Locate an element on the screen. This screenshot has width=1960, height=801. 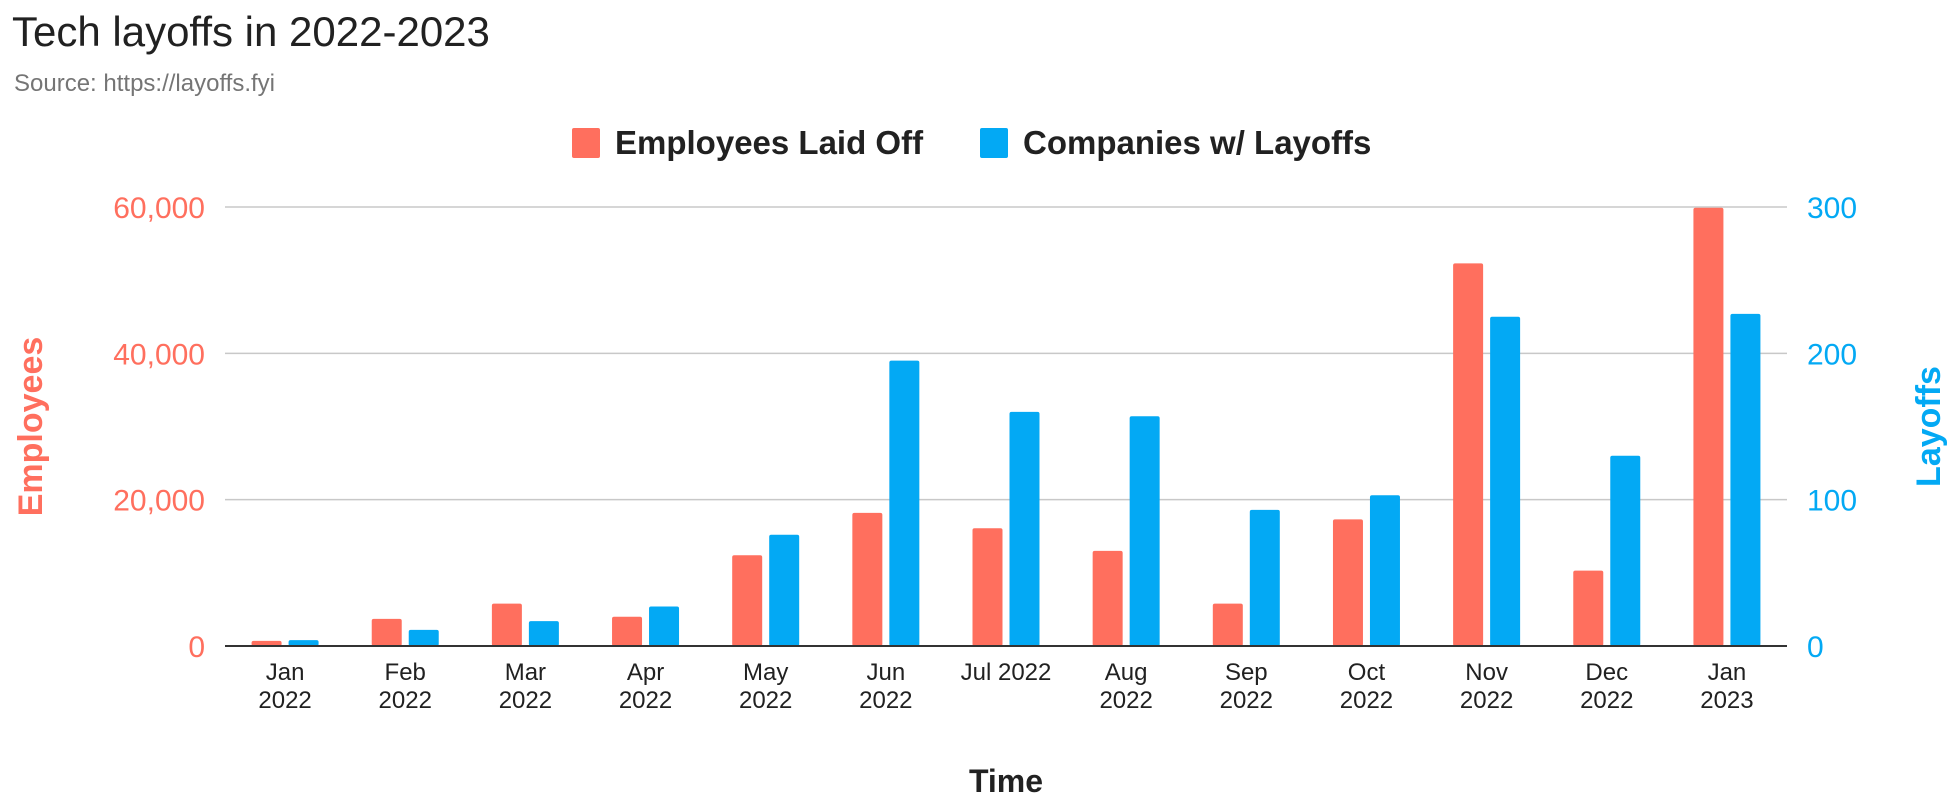
legend-swatch-companies is located at coordinates (994, 143).